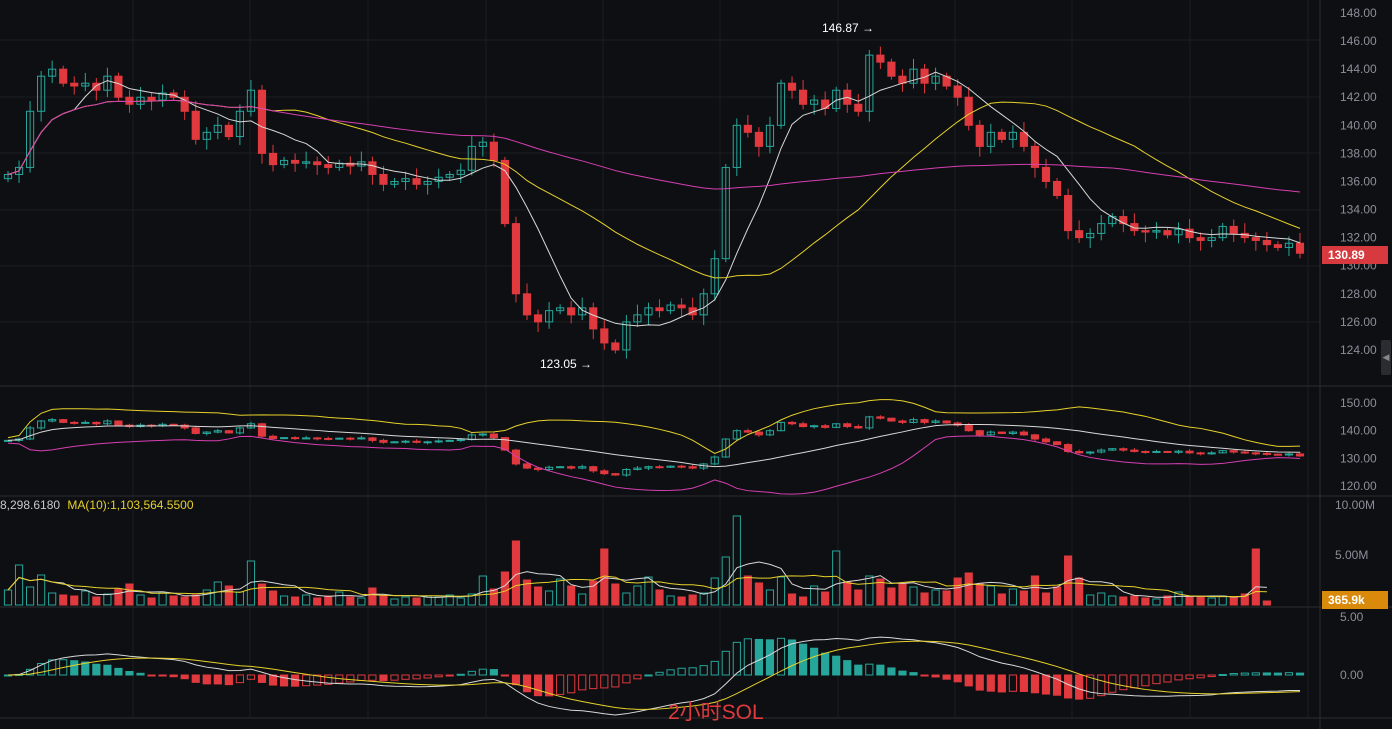  What do you see at coordinates (1386, 357) in the screenshot?
I see `collapse-panel-handle: ◀` at bounding box center [1386, 357].